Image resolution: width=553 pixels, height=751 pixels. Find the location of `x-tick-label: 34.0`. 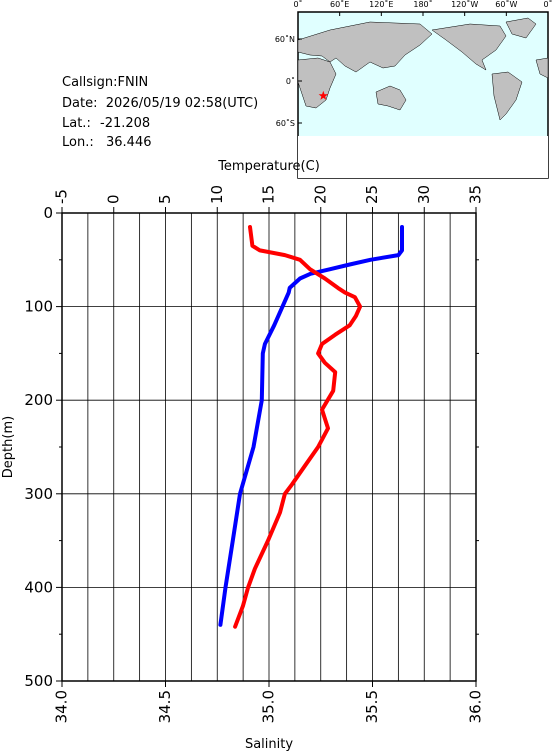

x-tick-label: 34.0 is located at coordinates (62, 706).